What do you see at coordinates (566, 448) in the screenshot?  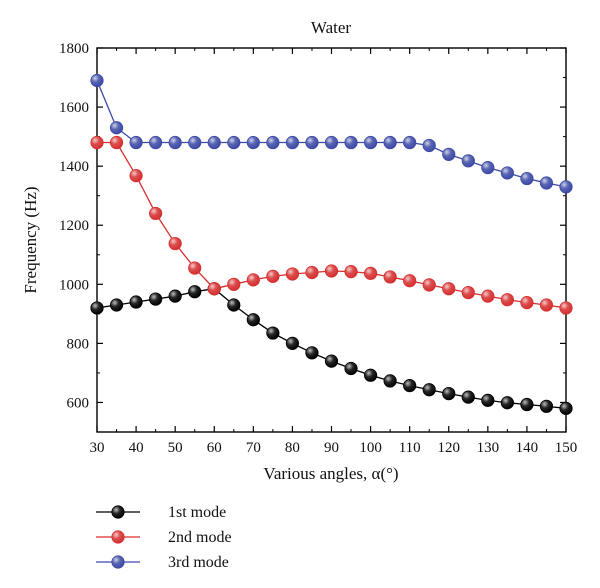 I see `x-tick-label: 150` at bounding box center [566, 448].